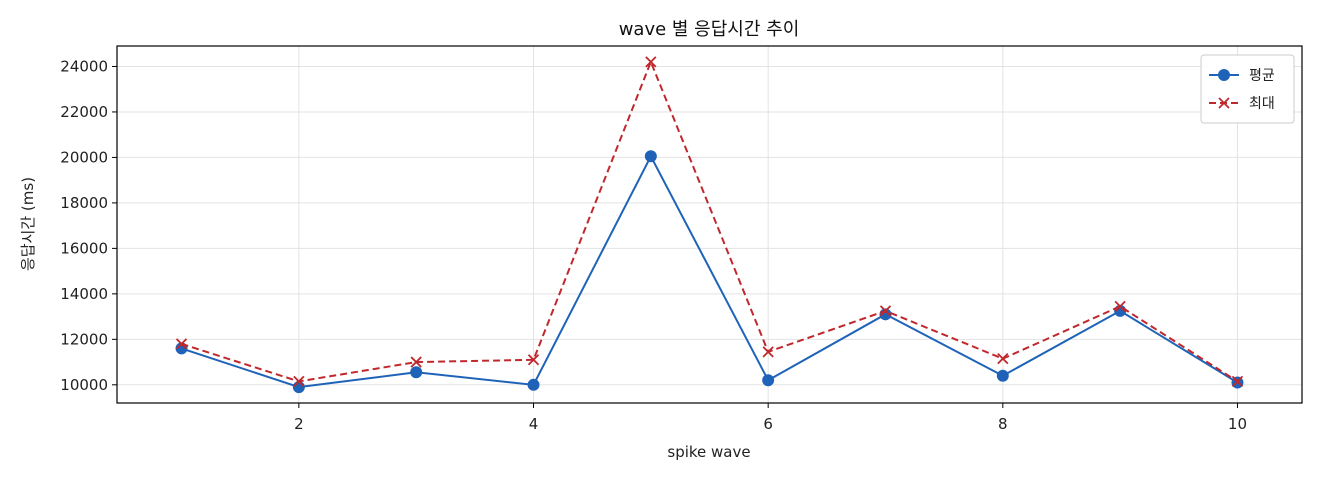 This screenshot has height=480, width=1320. What do you see at coordinates (1242, 76) in the screenshot?
I see `legend-item: 평균` at bounding box center [1242, 76].